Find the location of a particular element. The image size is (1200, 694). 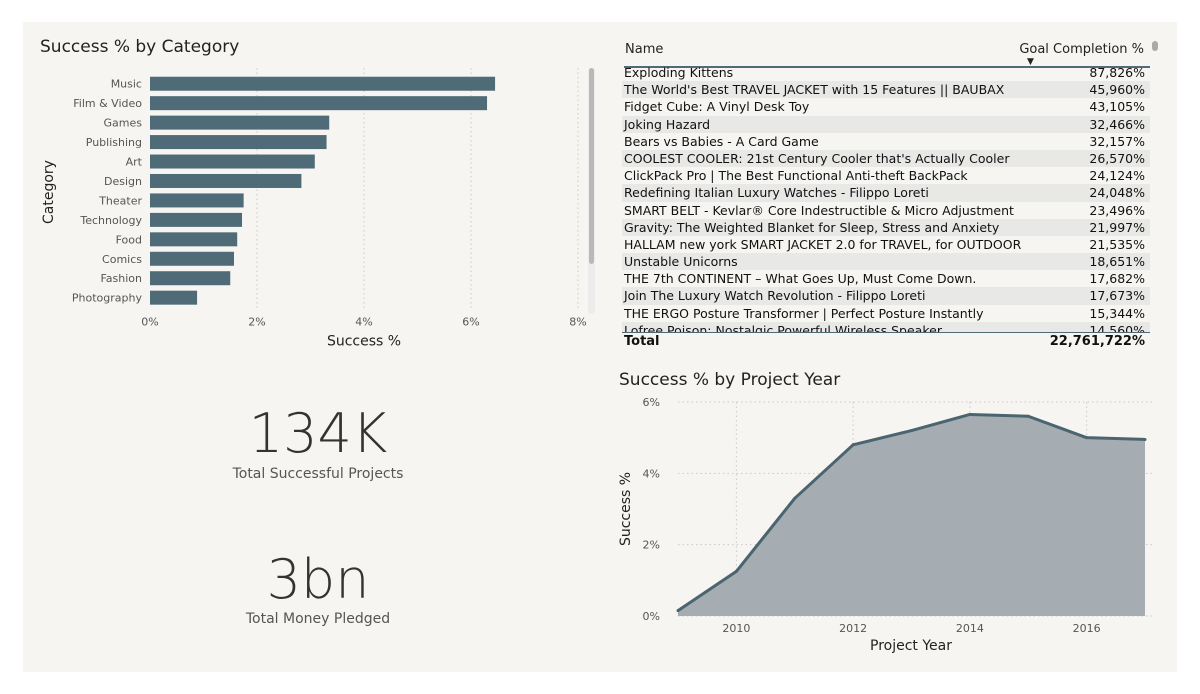

table-scrollbar is located at coordinates (1155, 46).